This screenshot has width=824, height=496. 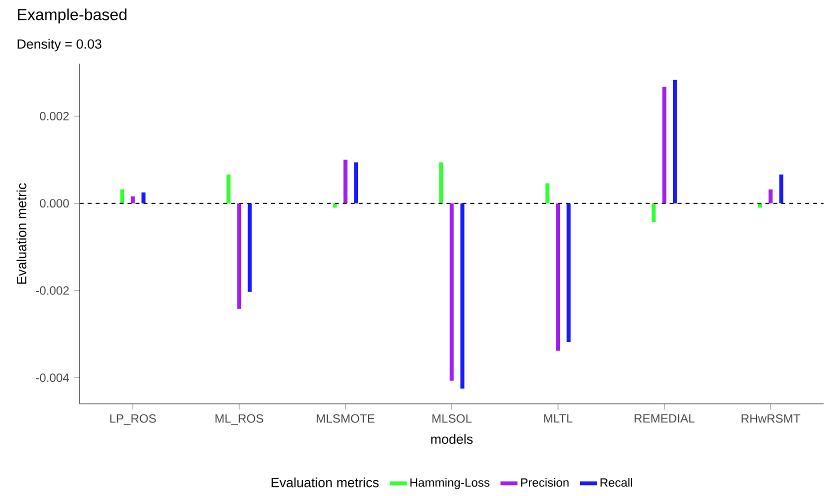 I want to click on legend-label: Precision, so click(x=545, y=482).